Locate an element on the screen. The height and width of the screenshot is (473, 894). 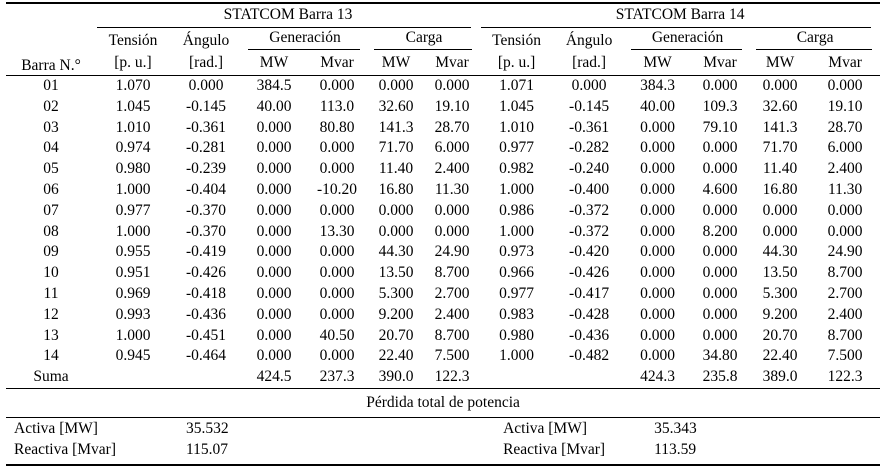
value-cell: 1.045 is located at coordinates (516, 106).